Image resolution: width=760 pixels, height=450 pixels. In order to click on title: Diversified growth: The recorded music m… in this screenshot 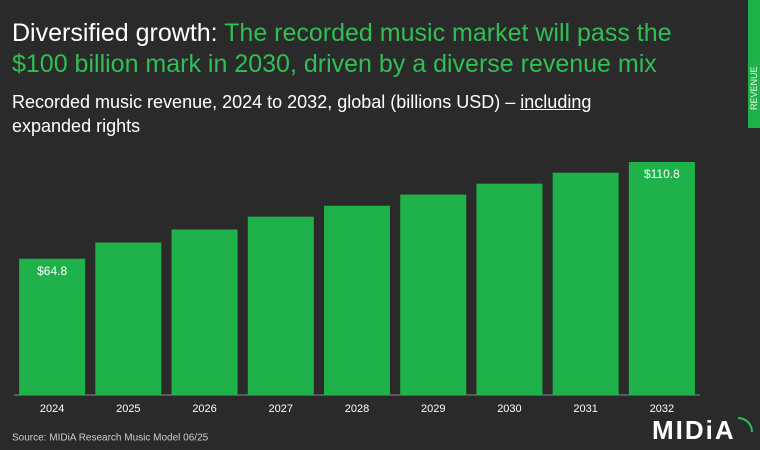, I will do `click(369, 49)`.